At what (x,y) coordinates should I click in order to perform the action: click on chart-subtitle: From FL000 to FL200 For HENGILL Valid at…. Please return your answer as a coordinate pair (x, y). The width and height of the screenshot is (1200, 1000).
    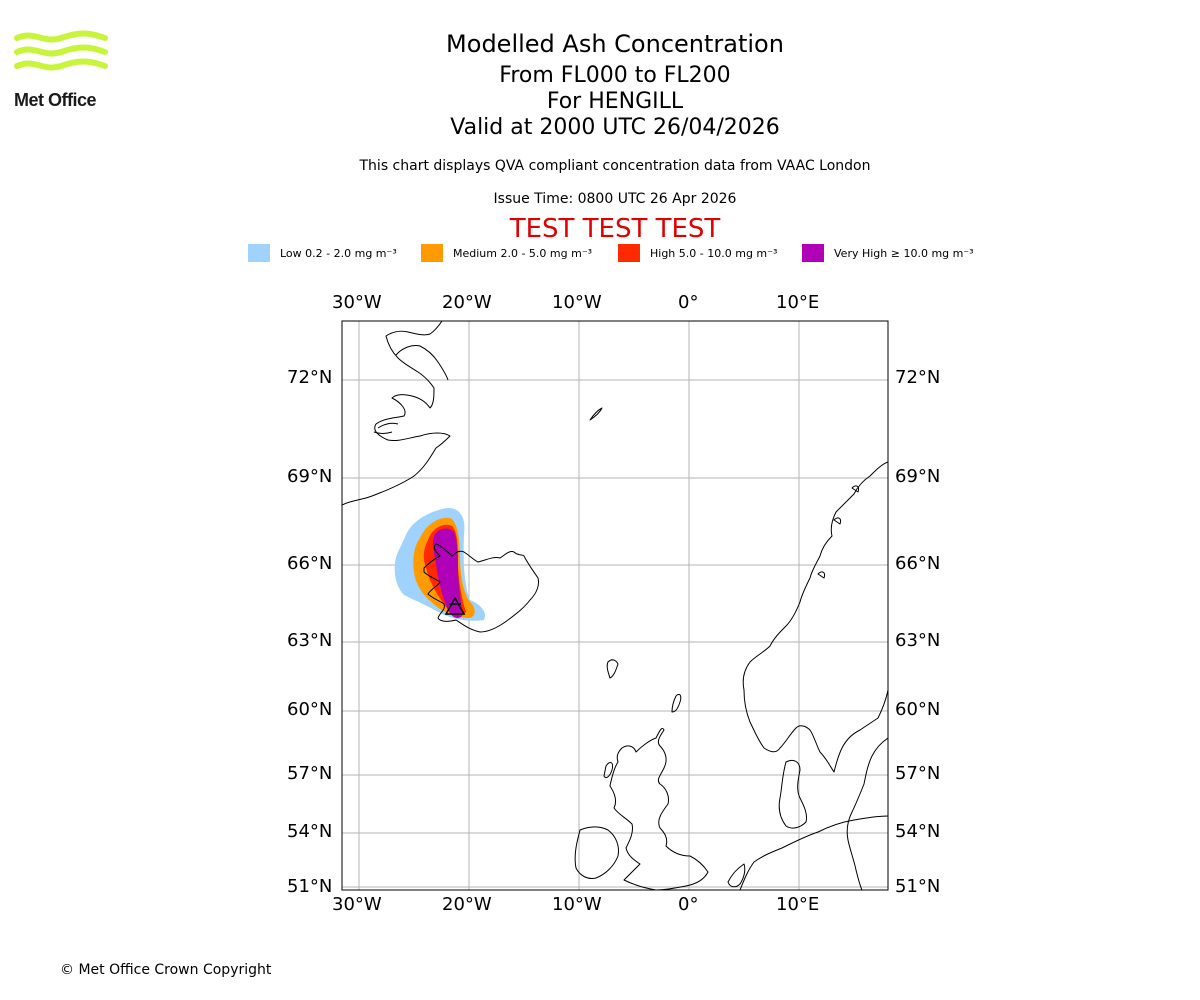
    Looking at the image, I should click on (600, 102).